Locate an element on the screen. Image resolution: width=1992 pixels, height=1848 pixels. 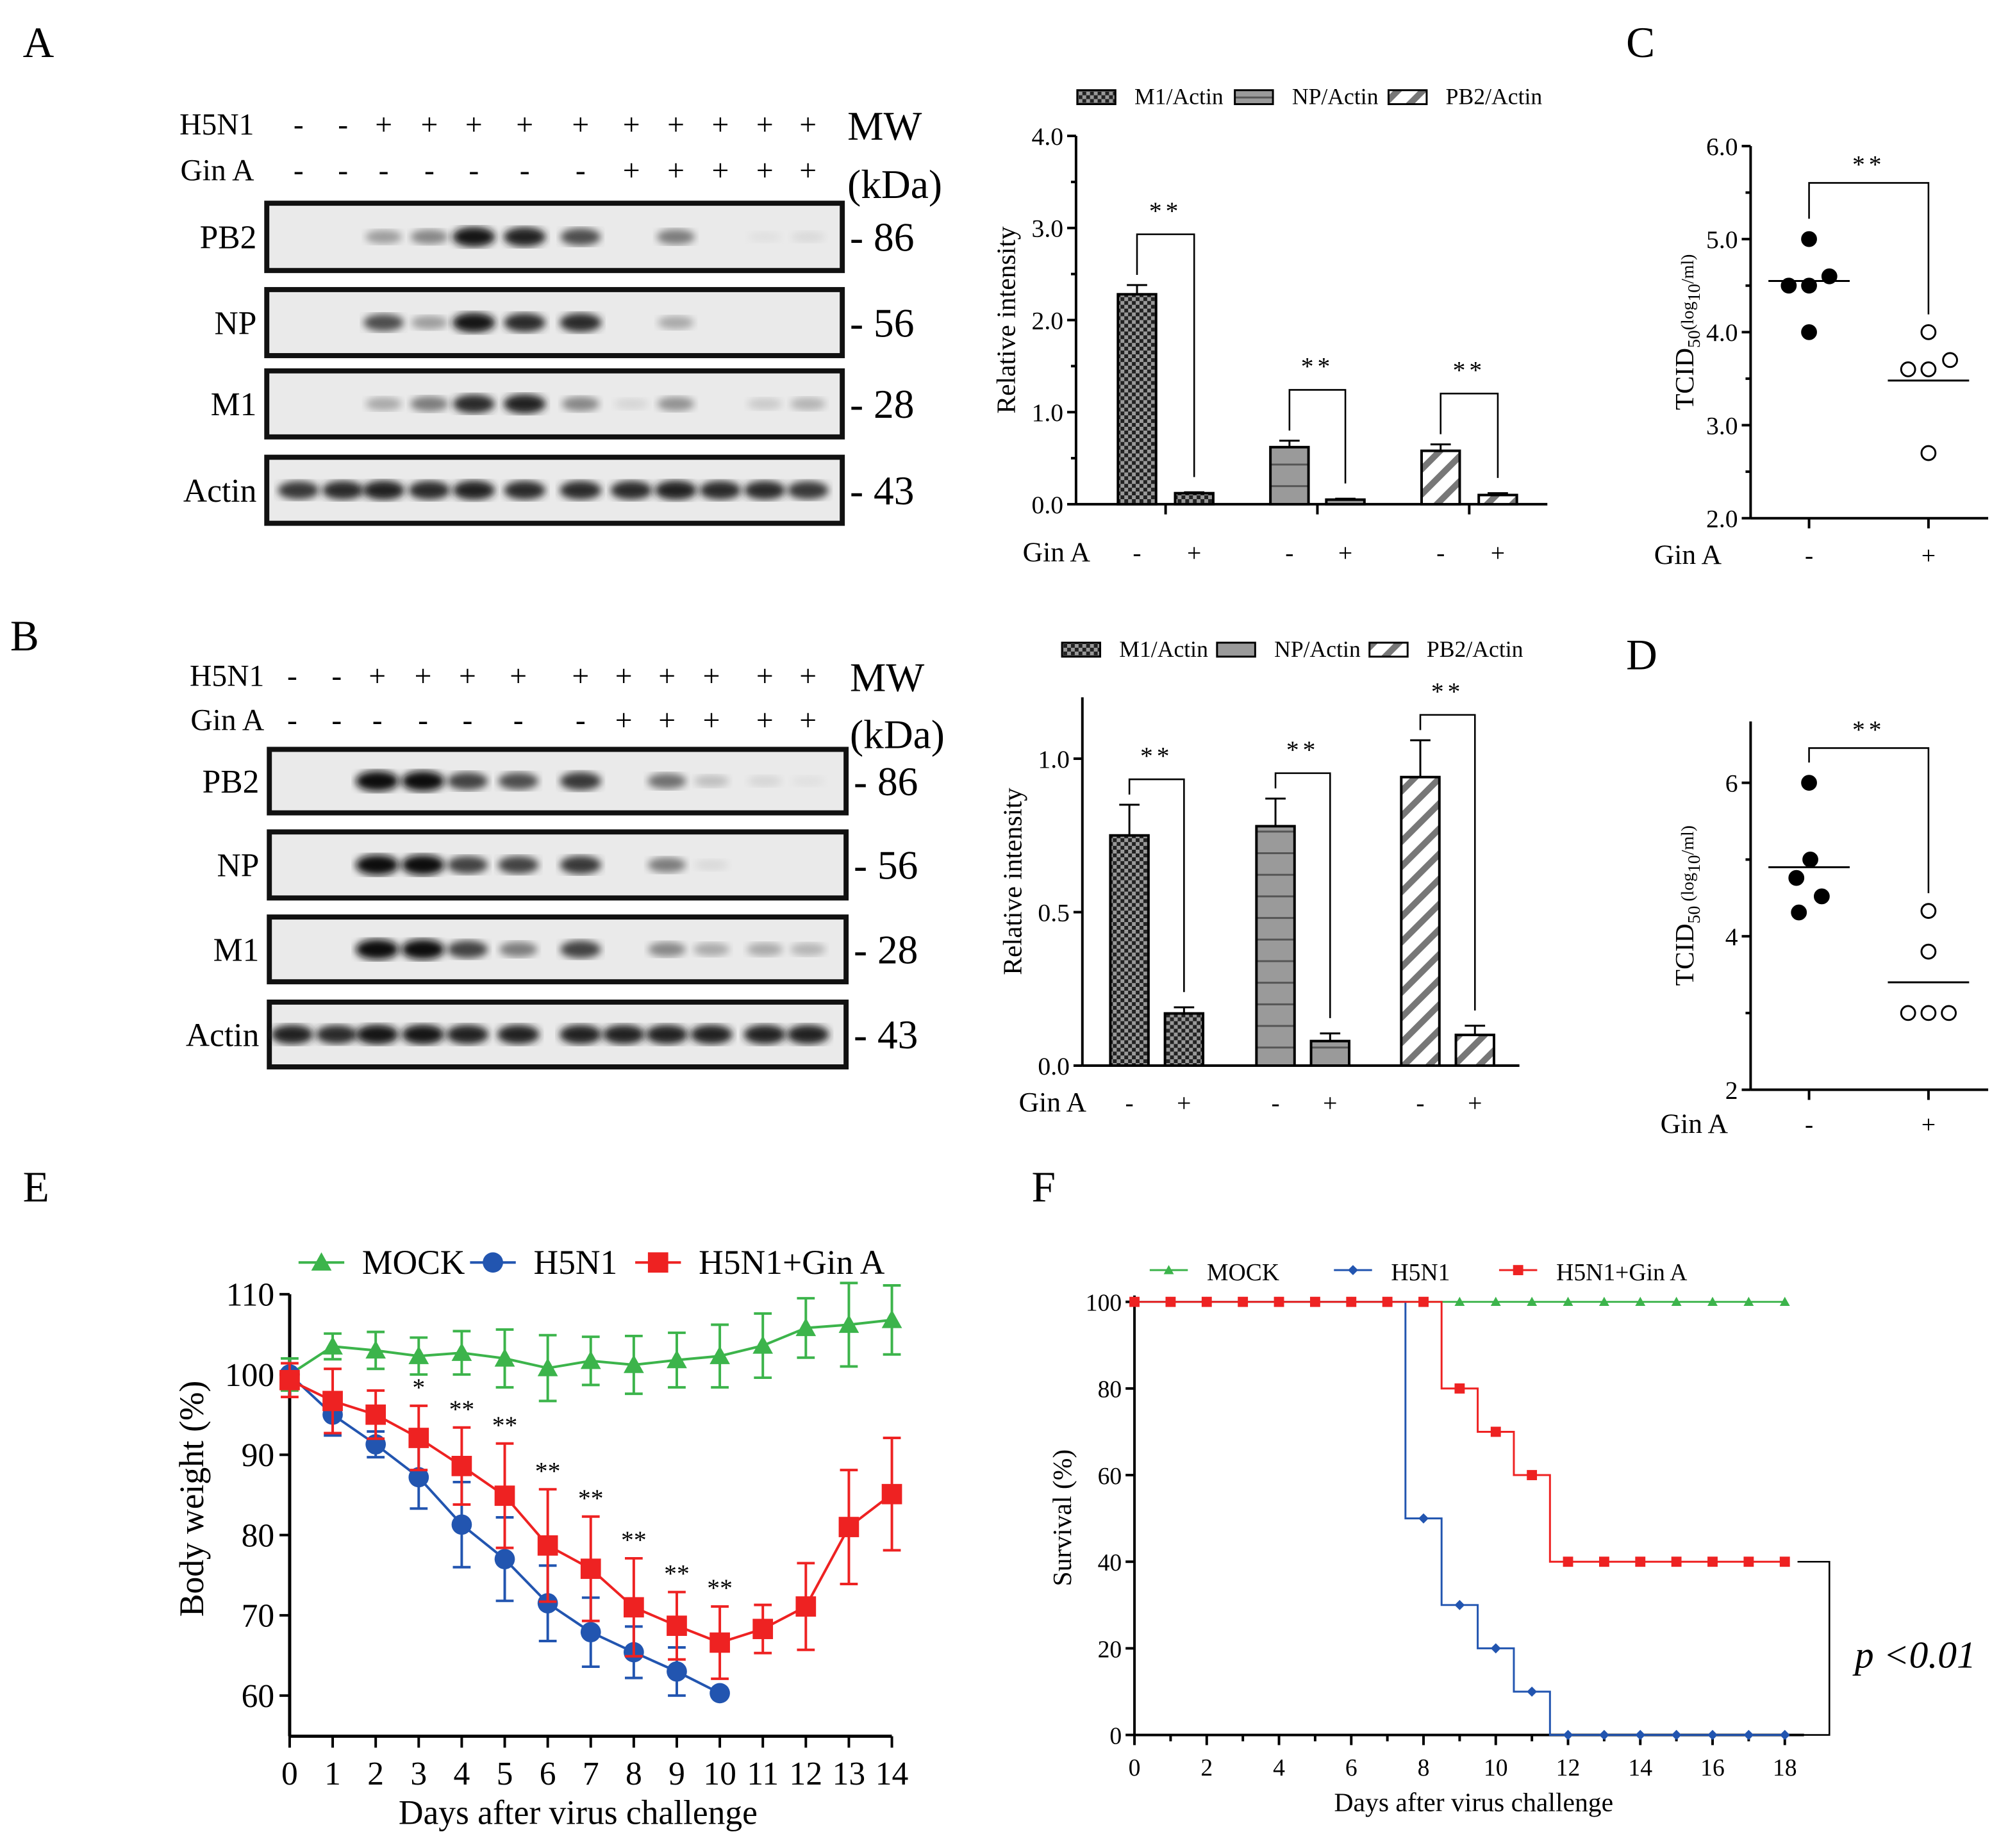
y-tick-label: 40 is located at coordinates (1110, 1562).